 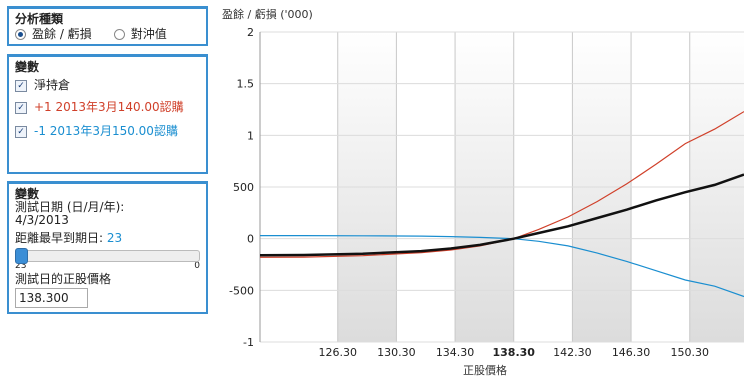 I want to click on price-label: 測試日的正股價格, so click(x=63, y=279).